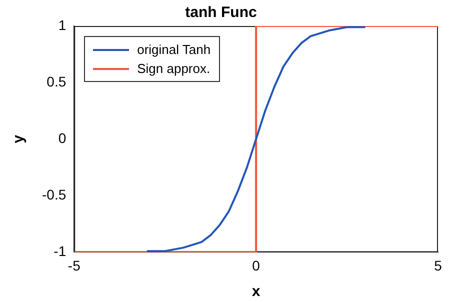  What do you see at coordinates (256, 291) in the screenshot?
I see `x-axis-title: x` at bounding box center [256, 291].